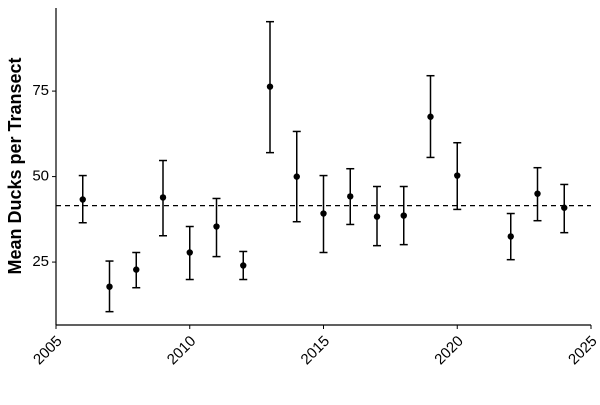 This screenshot has height=405, width=600. What do you see at coordinates (15, 165) in the screenshot?
I see `y-axis-title: Mean Ducks per Transect` at bounding box center [15, 165].